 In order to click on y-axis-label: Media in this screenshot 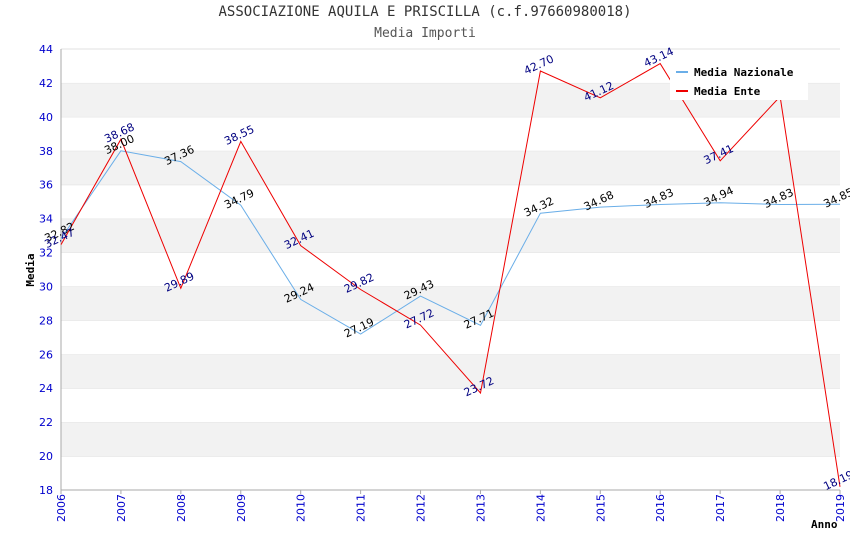, I will do `click(30, 269)`.